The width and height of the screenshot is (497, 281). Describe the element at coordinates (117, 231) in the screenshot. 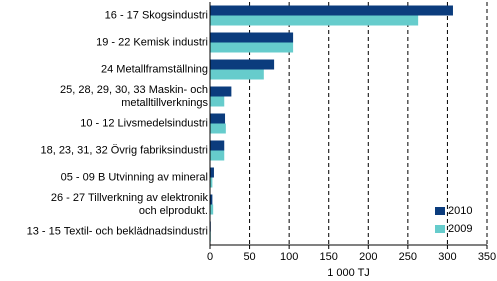

I see `category-label: 13 - 15 Textil- och beklädnadsindustri` at that location.